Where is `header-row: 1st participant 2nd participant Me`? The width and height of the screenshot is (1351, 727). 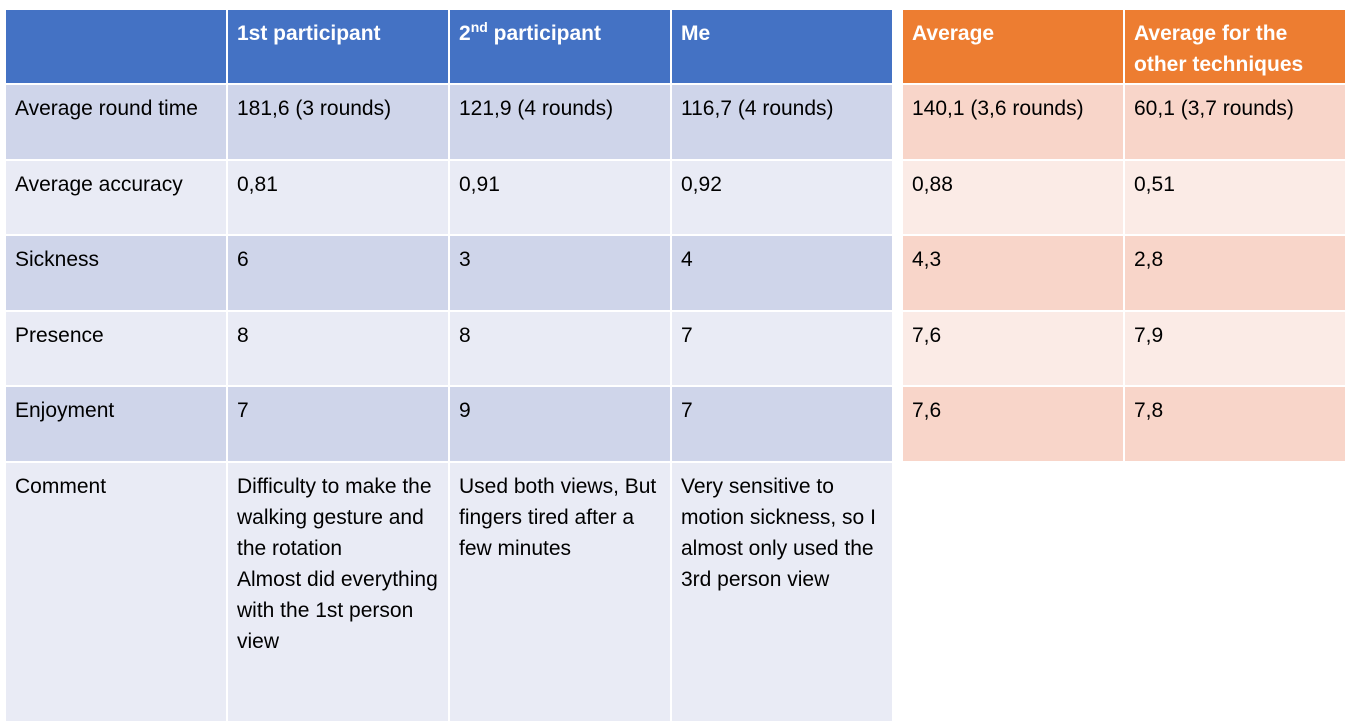
header-row: 1st participant 2nd participant Me is located at coordinates (449, 46).